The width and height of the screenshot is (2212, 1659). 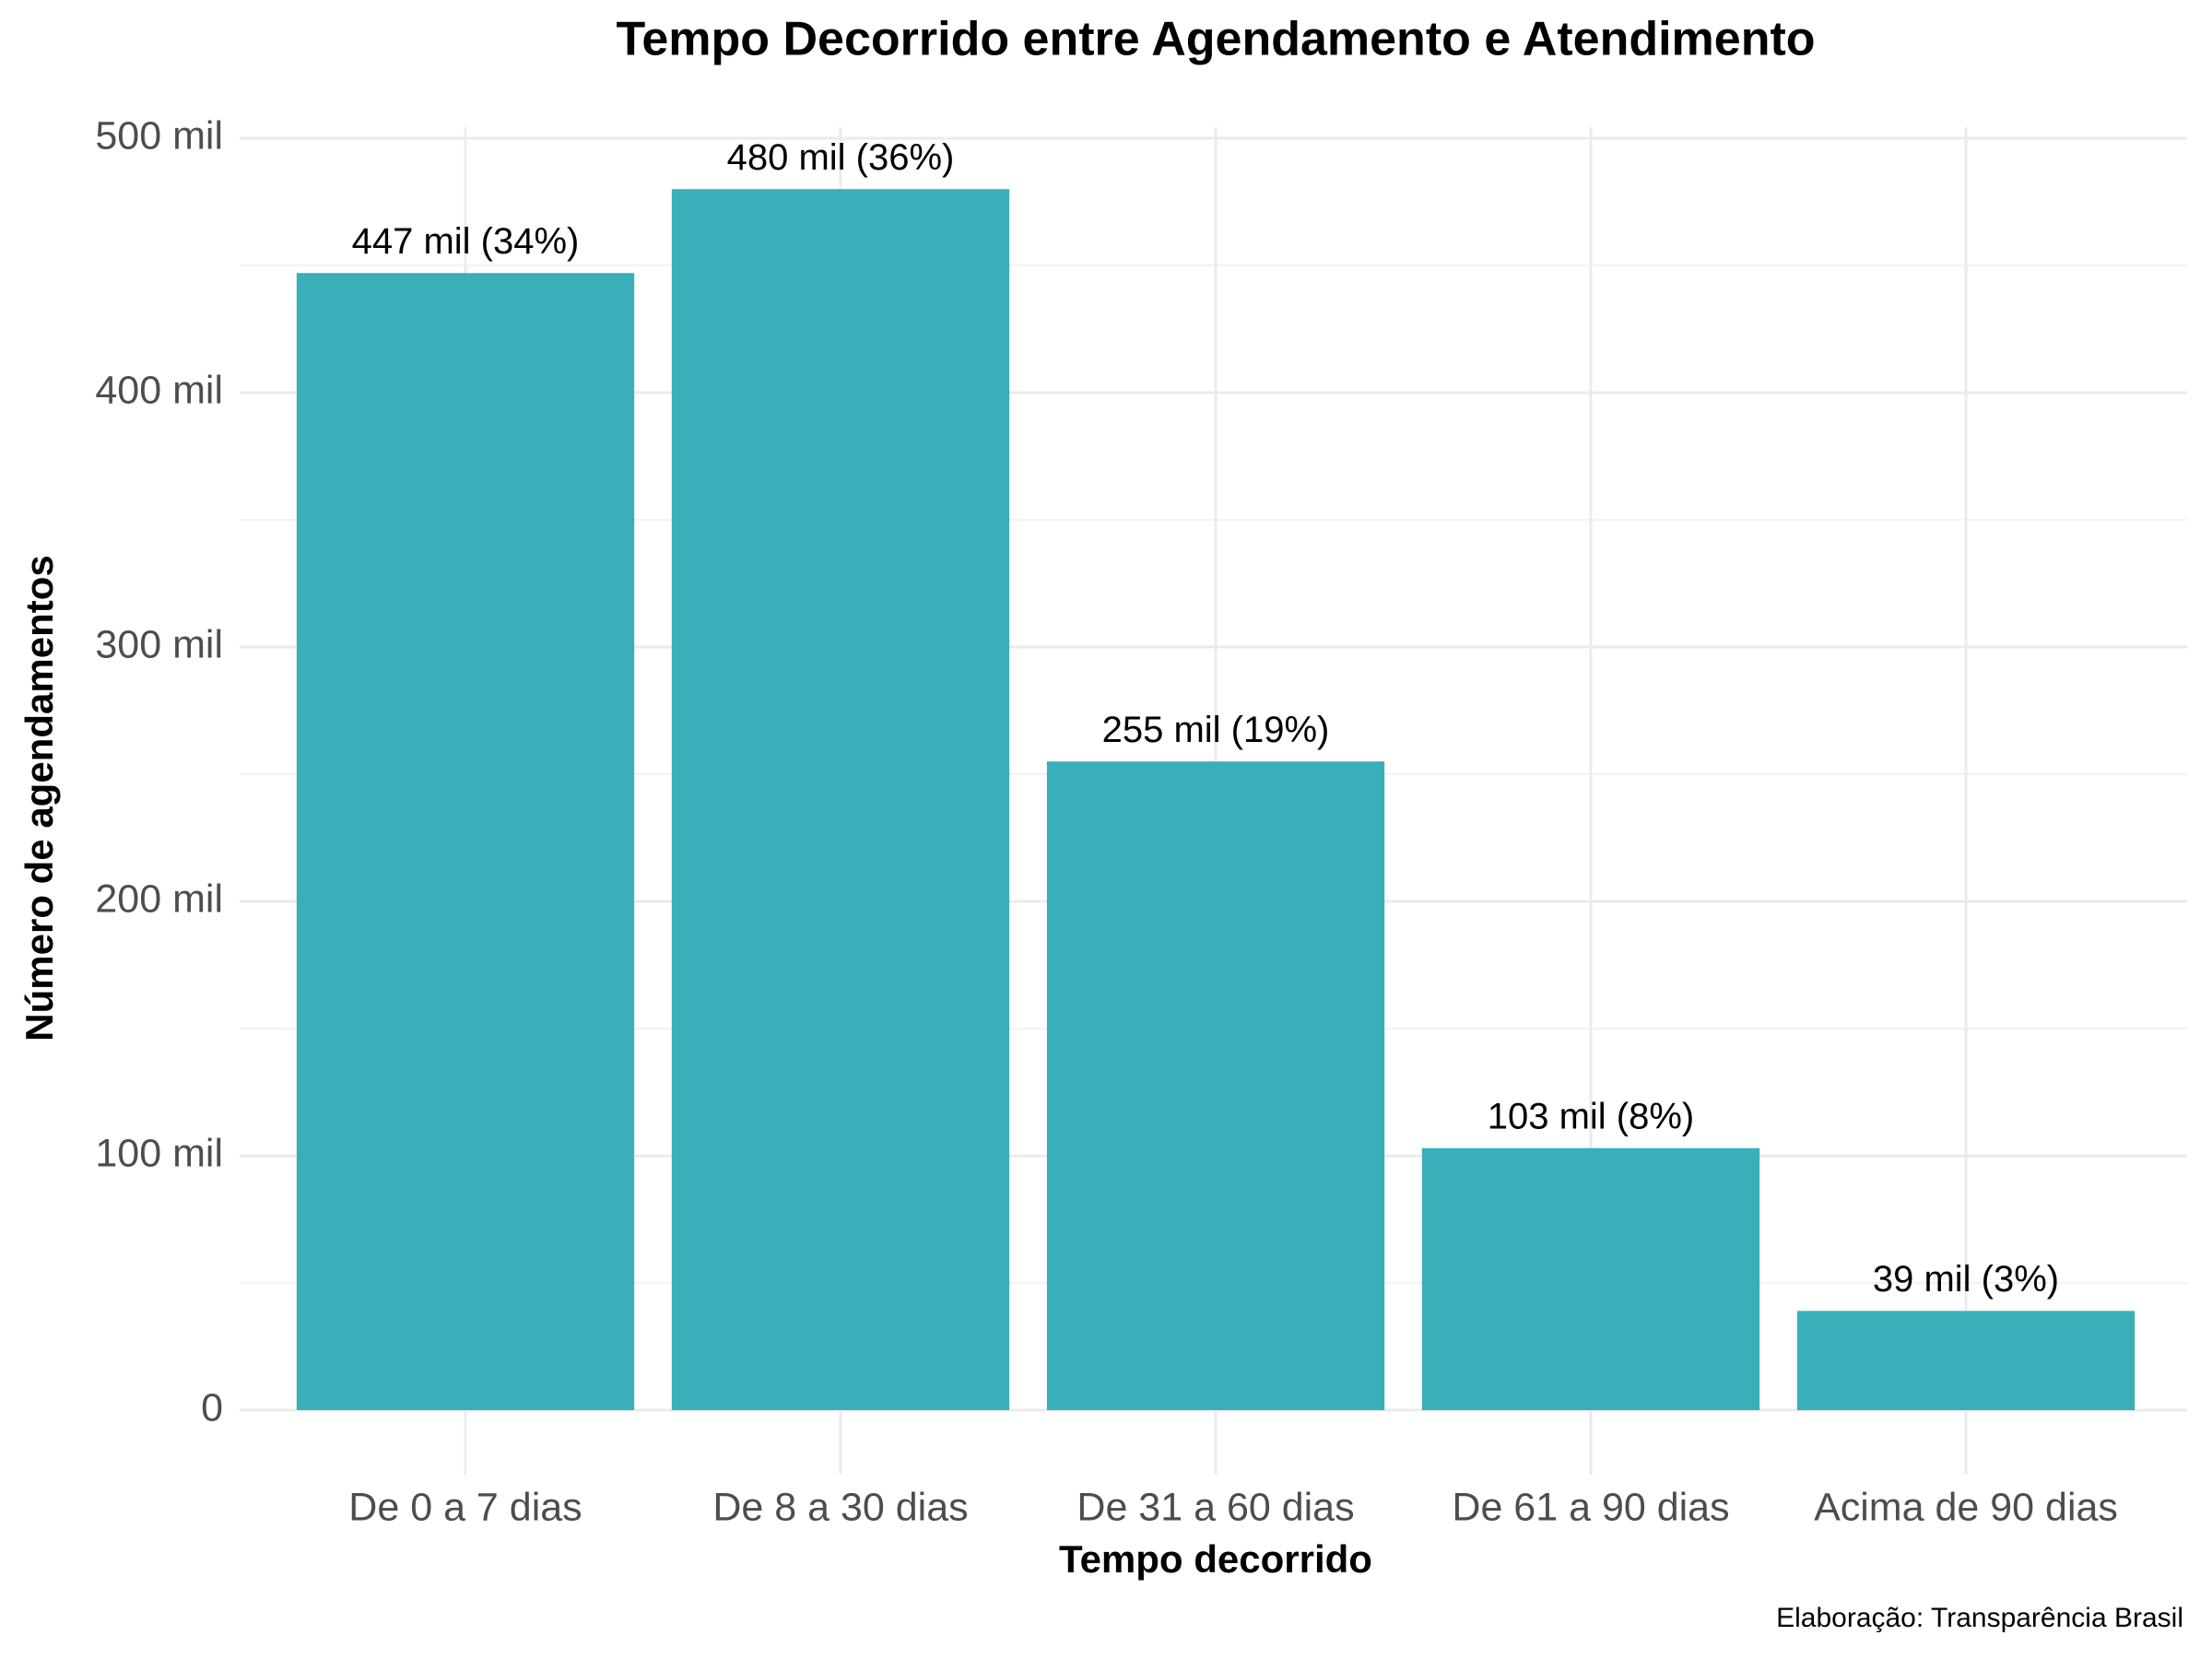 I want to click on x-tick-label: De 31 a 60 dias, so click(x=1215, y=1507).